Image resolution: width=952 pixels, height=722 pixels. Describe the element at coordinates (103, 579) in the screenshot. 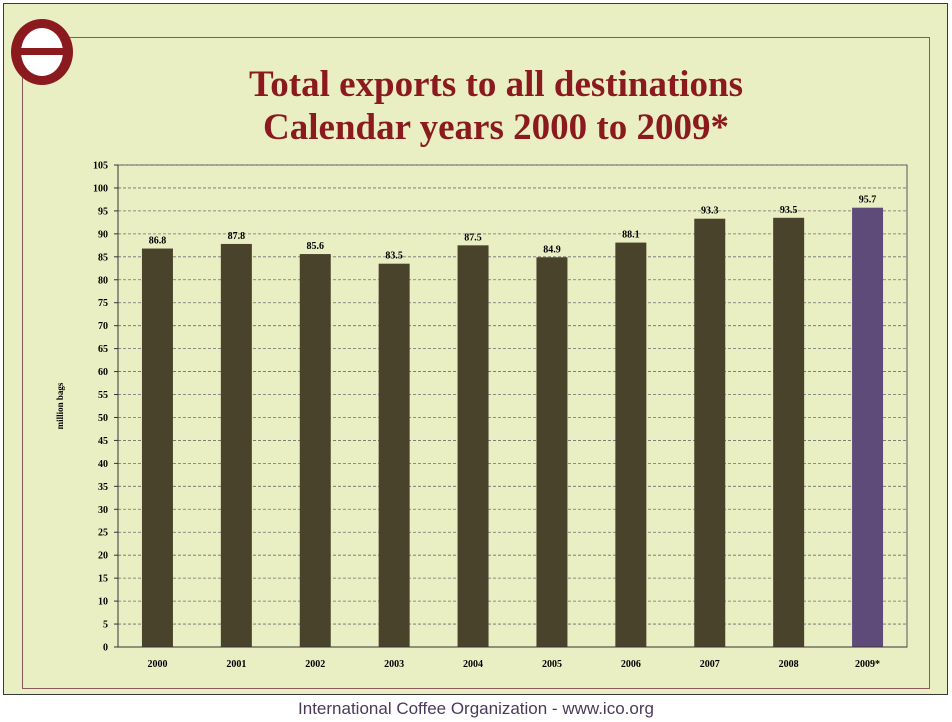

I see `y-tick-label: 15` at that location.